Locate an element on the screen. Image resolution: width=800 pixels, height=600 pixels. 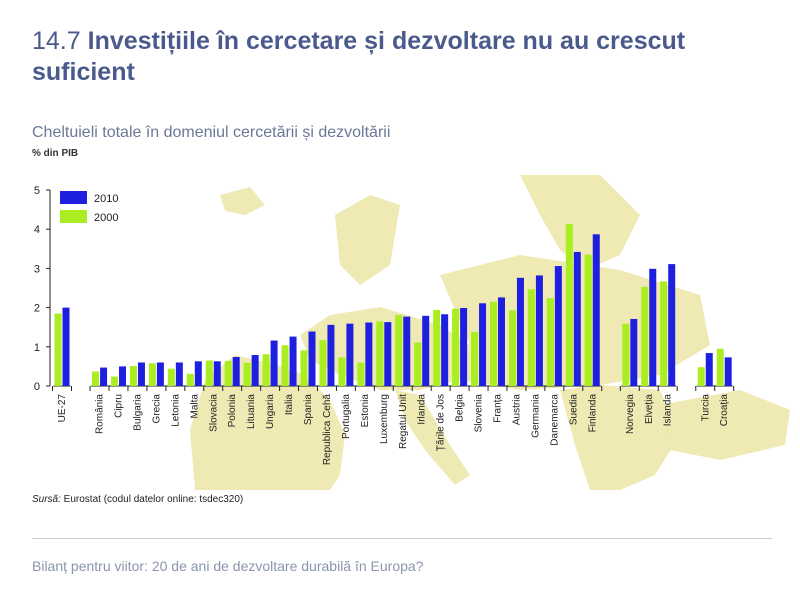
category-label: Irlanda is located at coordinates (422, 409).